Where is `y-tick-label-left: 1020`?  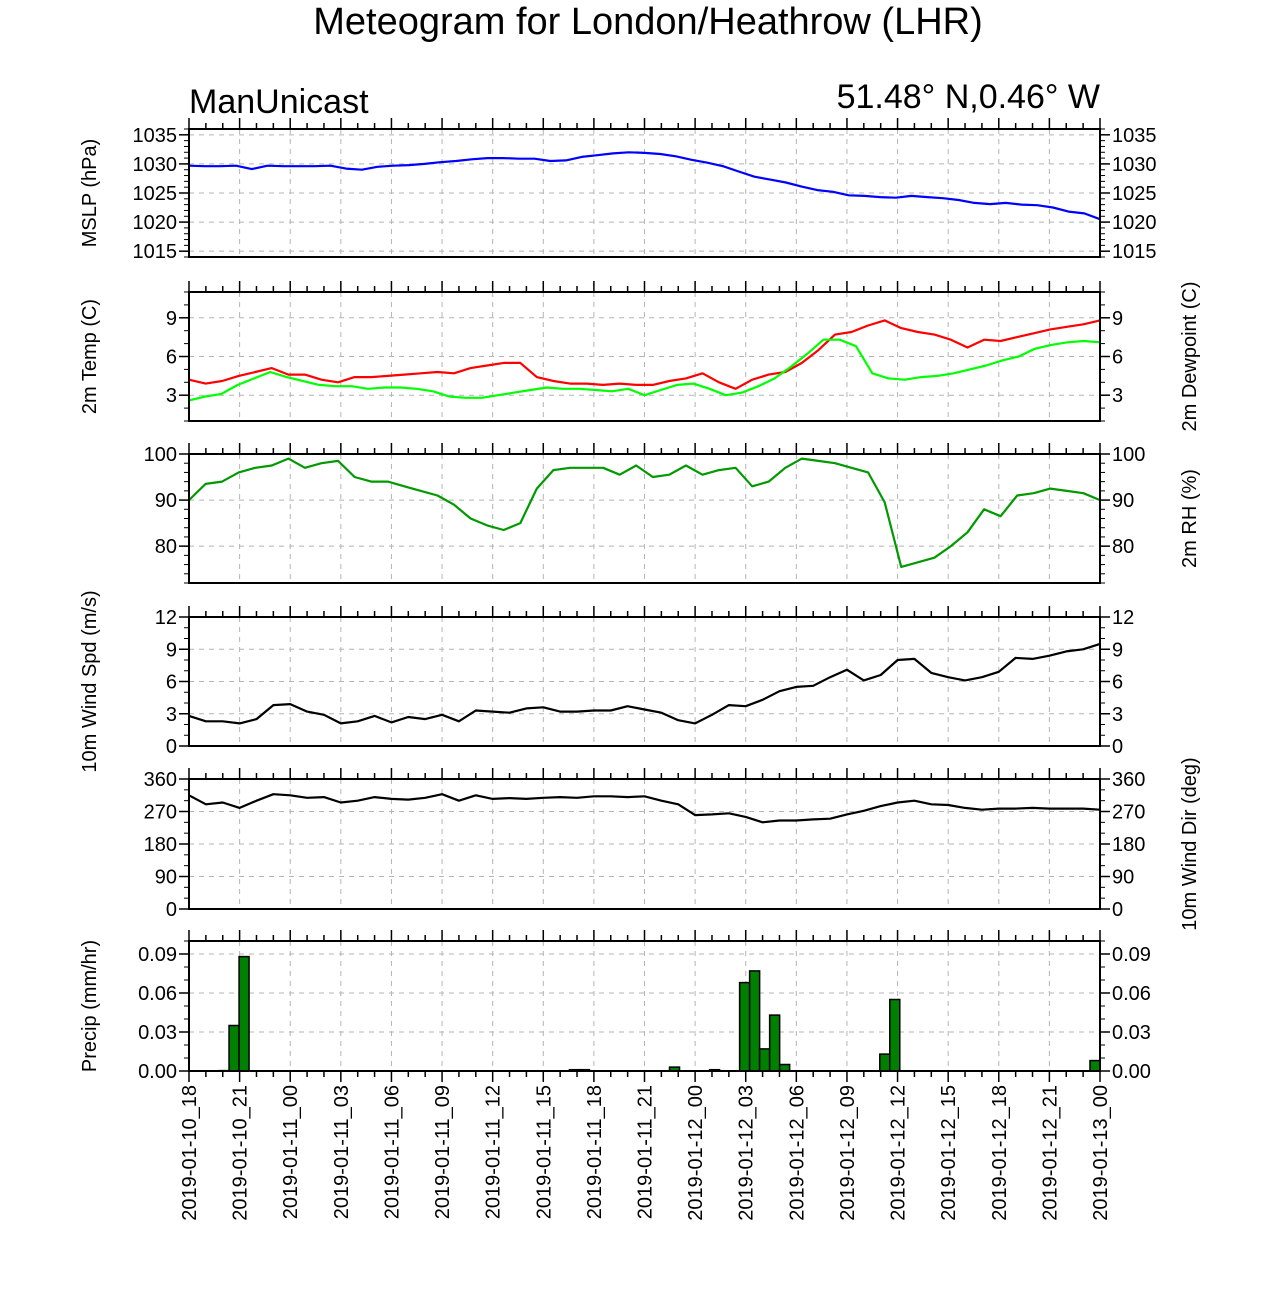
y-tick-label-left: 1020 is located at coordinates (155, 223).